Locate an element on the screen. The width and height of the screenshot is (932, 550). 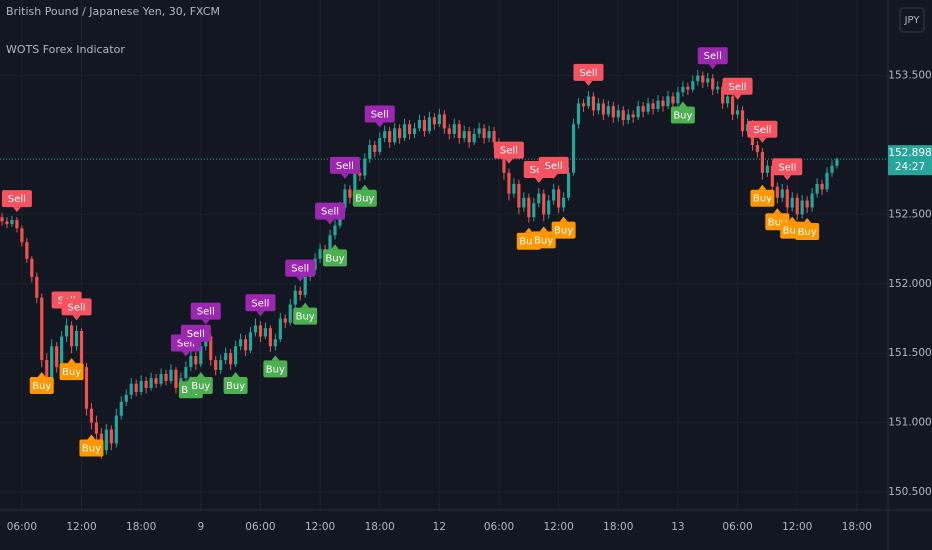
indicator-name: WOTS Forex Indicator is located at coordinates (65, 49).